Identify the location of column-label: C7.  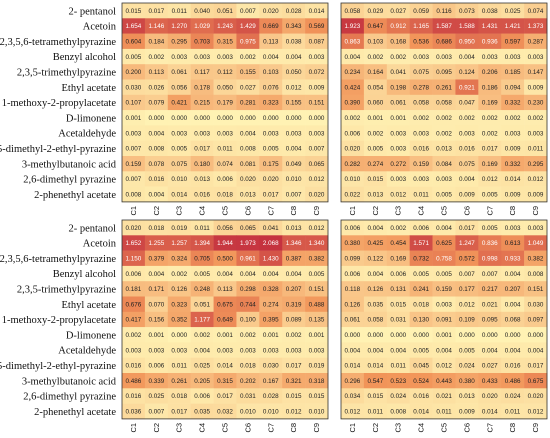
(489, 428).